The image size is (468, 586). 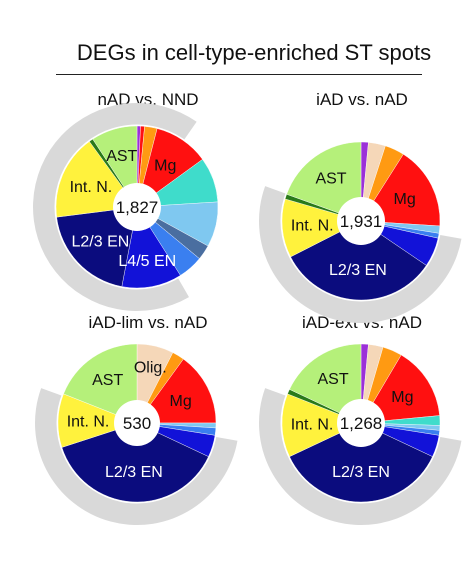 I want to click on pie2-center, so click(x=361, y=221).